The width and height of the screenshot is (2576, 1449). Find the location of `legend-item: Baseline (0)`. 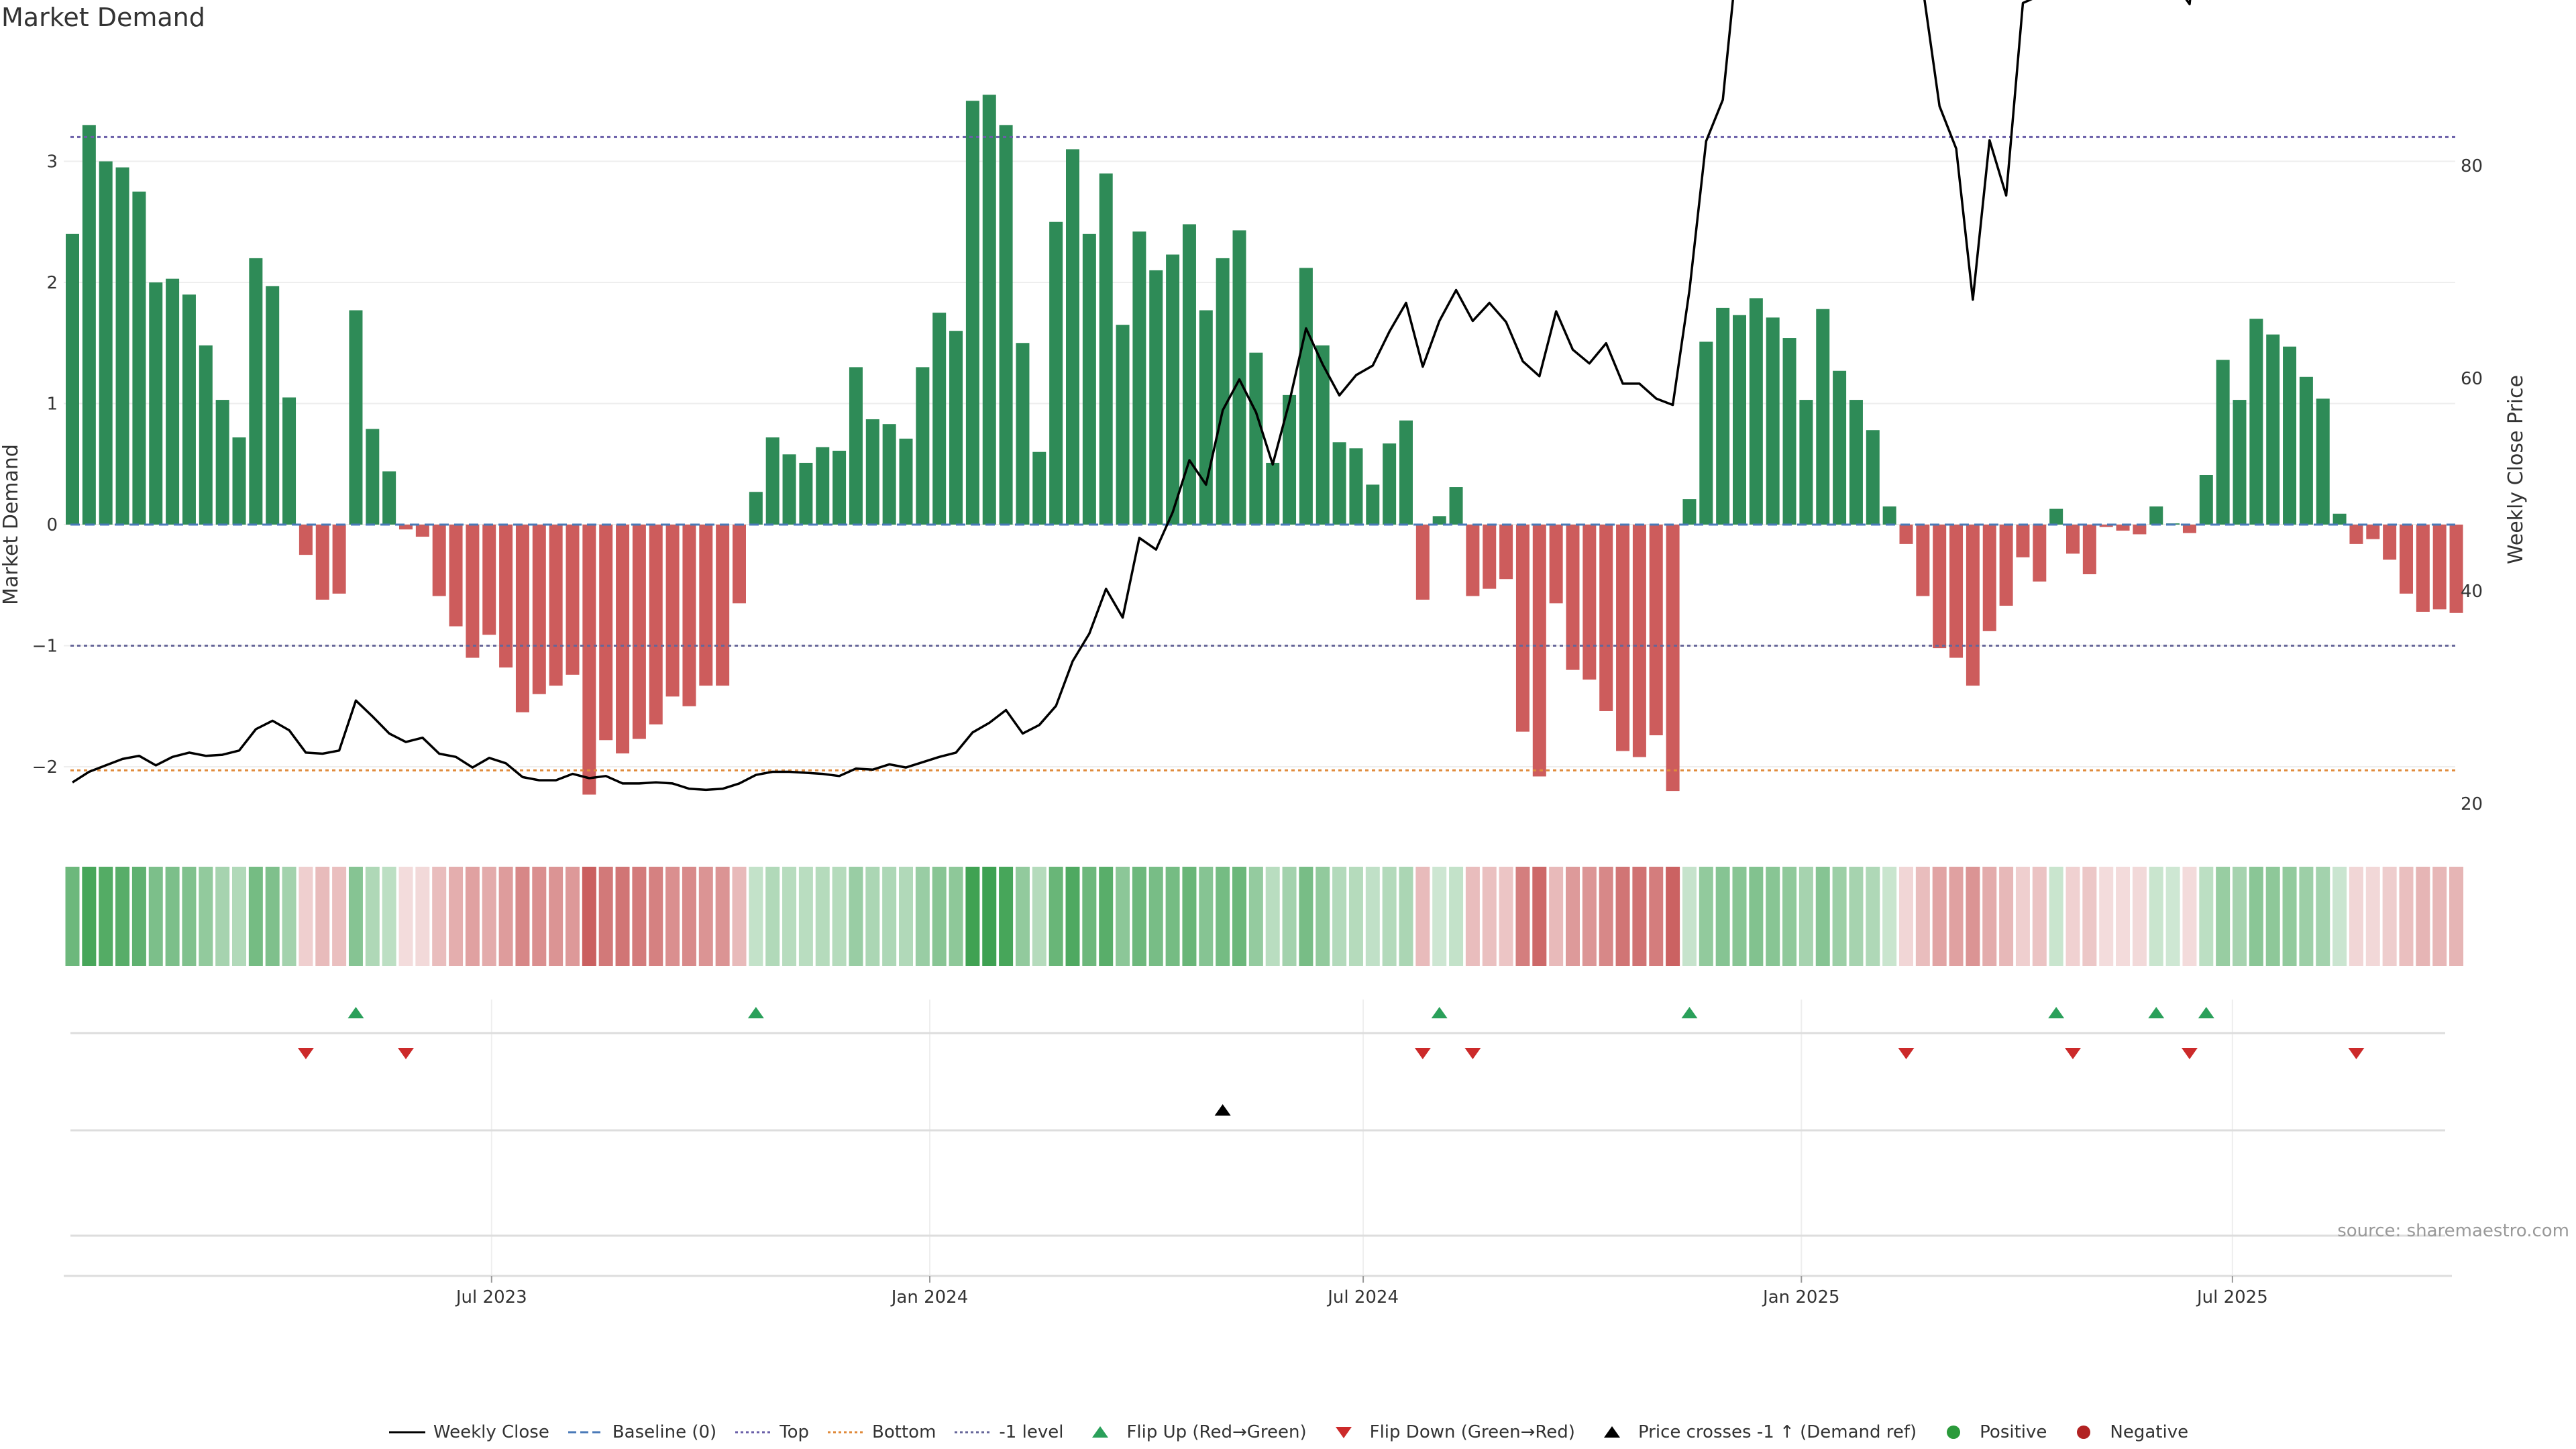

legend-item: Baseline (0) is located at coordinates (641, 1432).